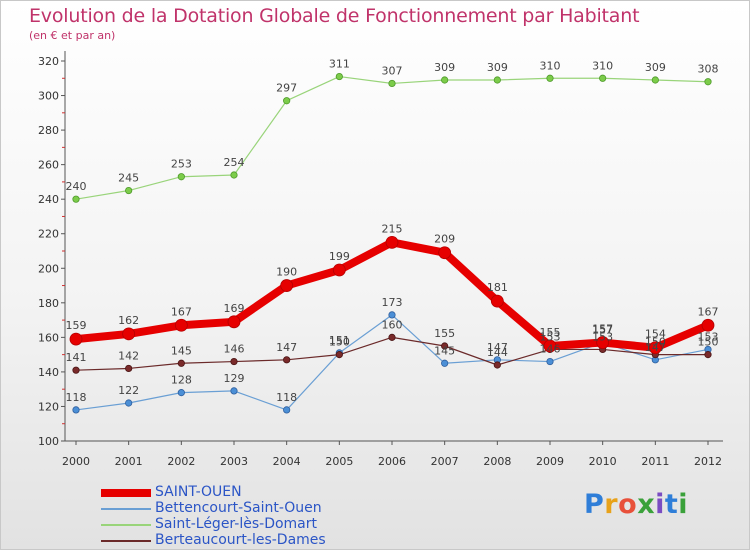 The height and width of the screenshot is (551, 750). Describe the element at coordinates (48, 61) in the screenshot. I see `y-tick-label: 320` at that location.